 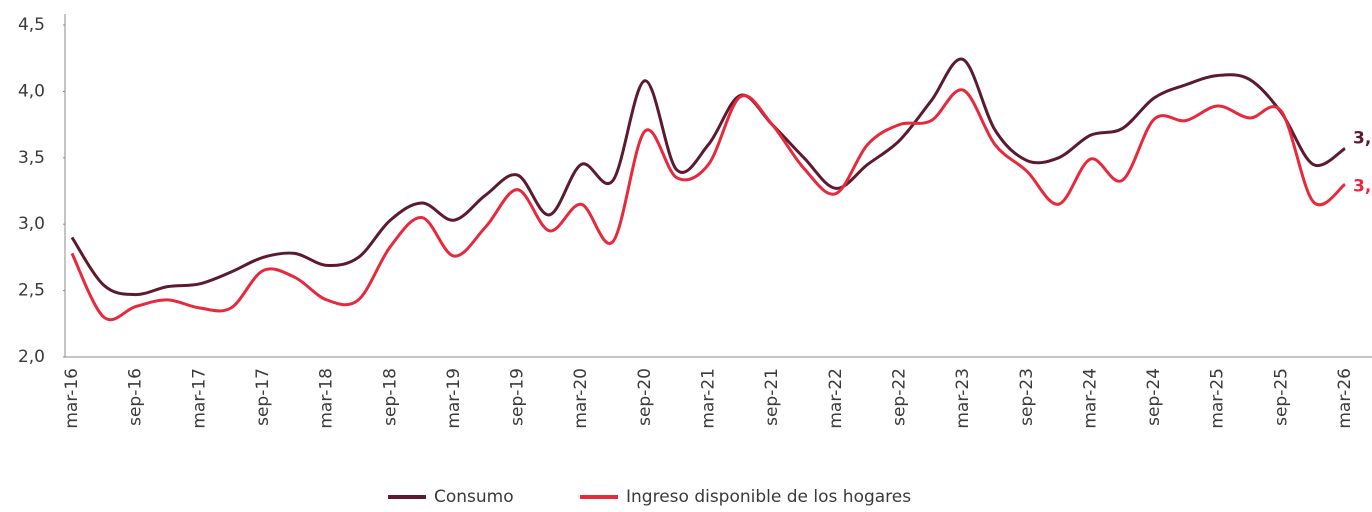 What do you see at coordinates (31, 357) in the screenshot?
I see `y-tick-label: 2,0` at bounding box center [31, 357].